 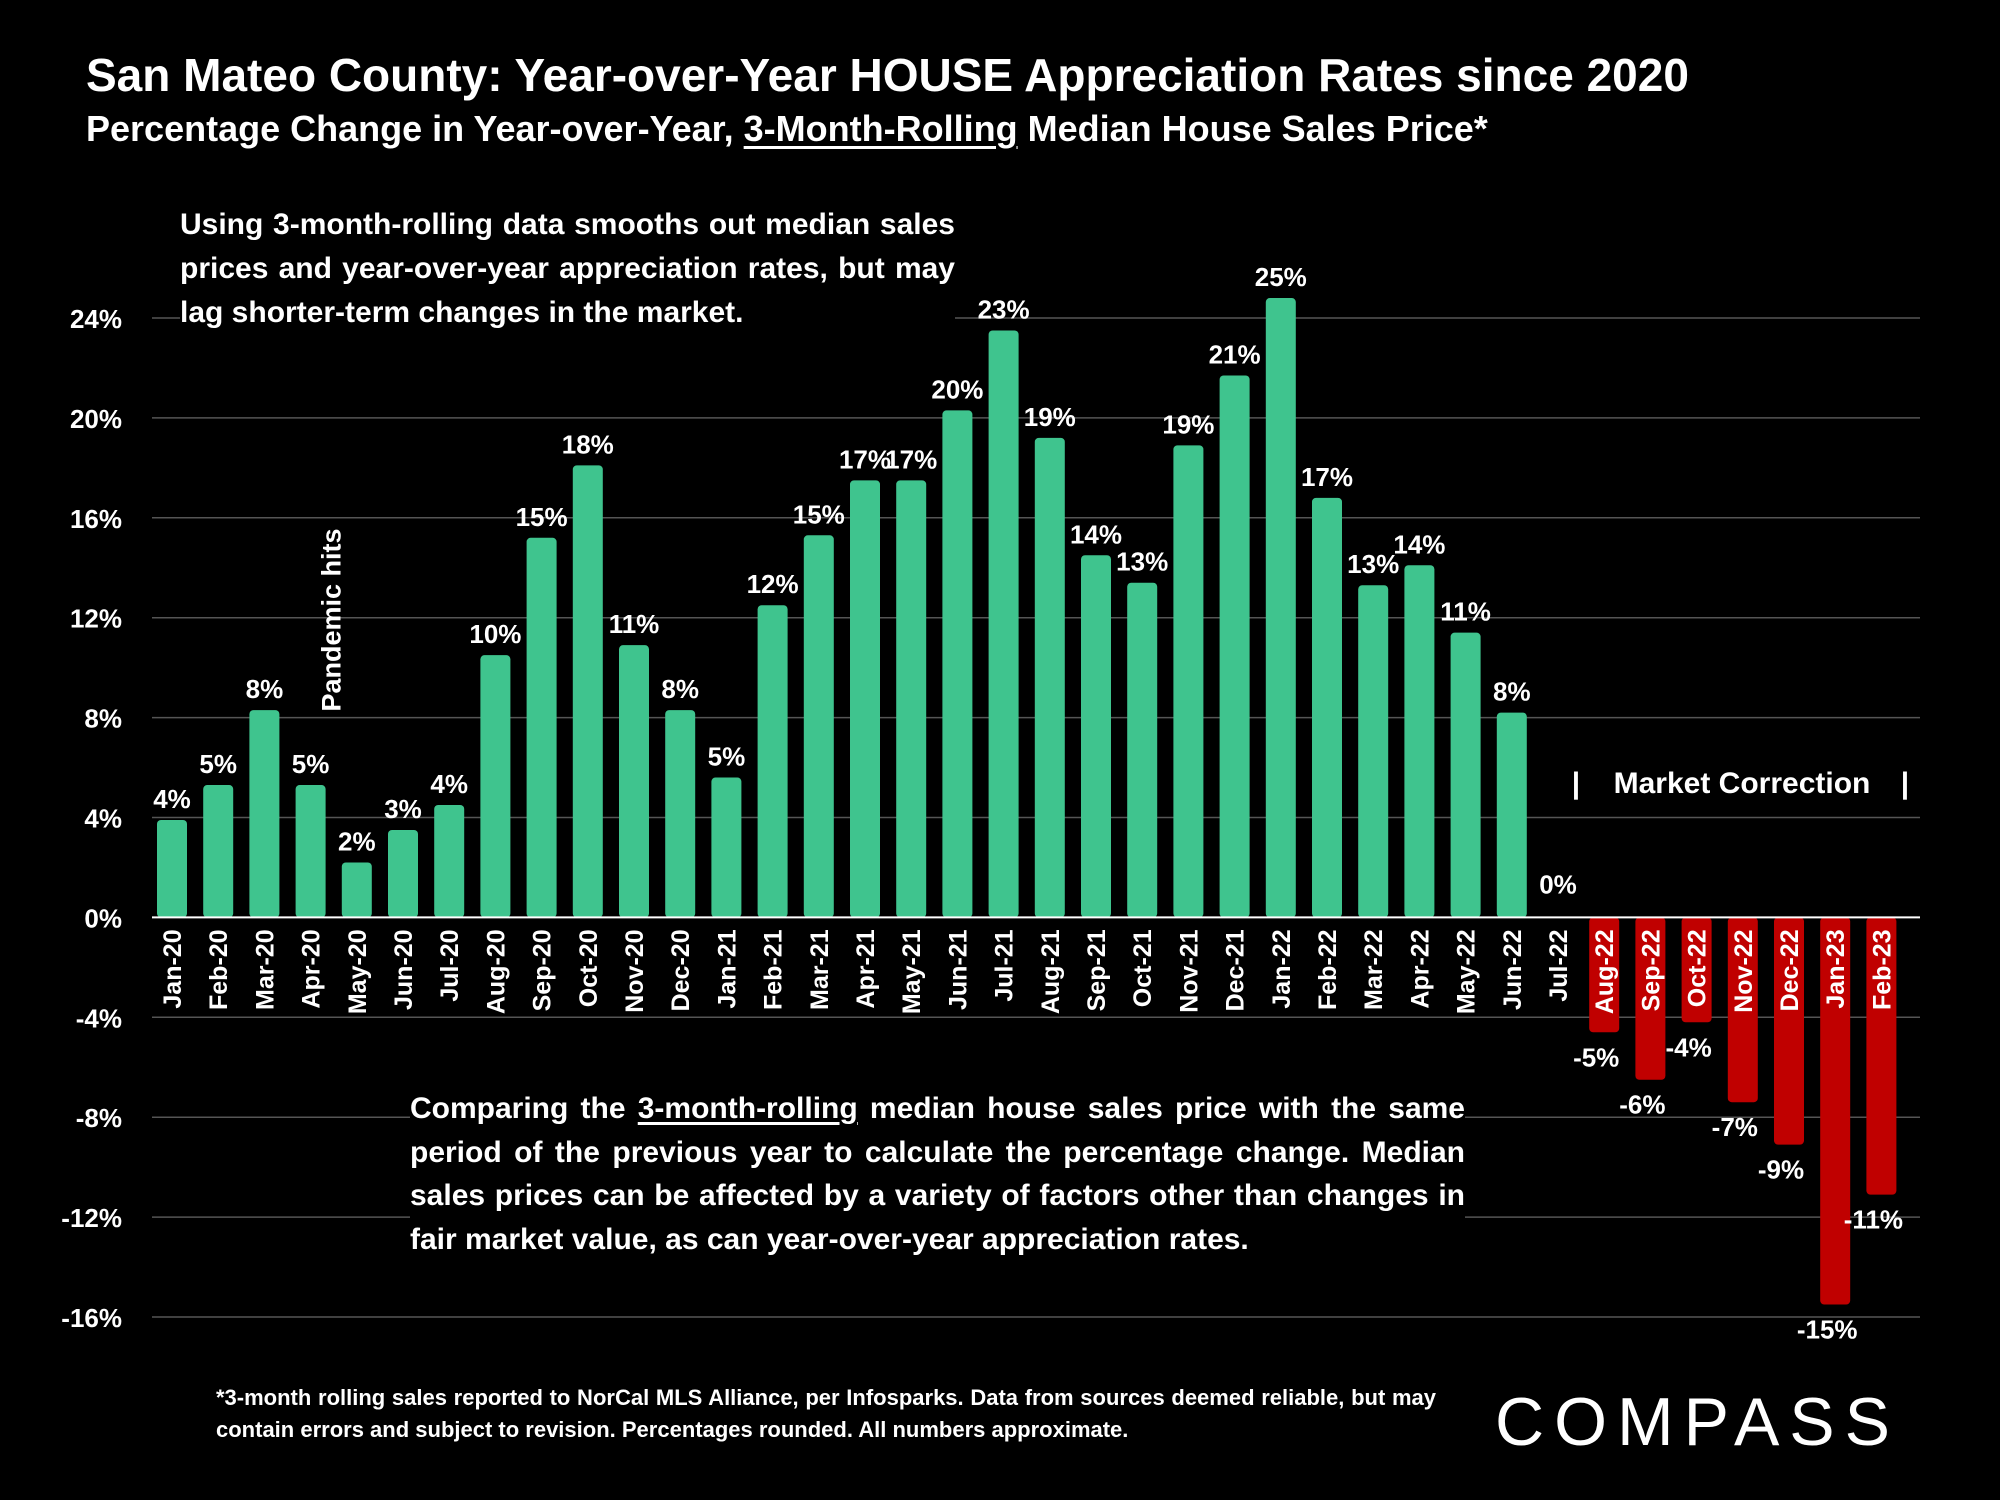 I want to click on data-label: 11%, so click(x=634, y=624).